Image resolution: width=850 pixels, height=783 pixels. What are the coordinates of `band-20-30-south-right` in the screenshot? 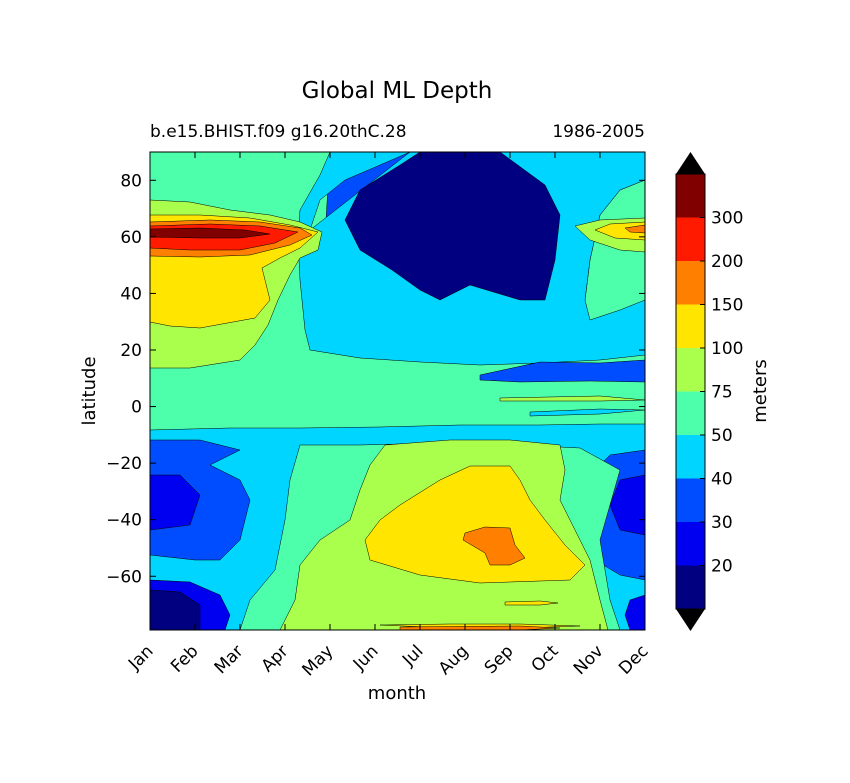 It's located at (627, 505).